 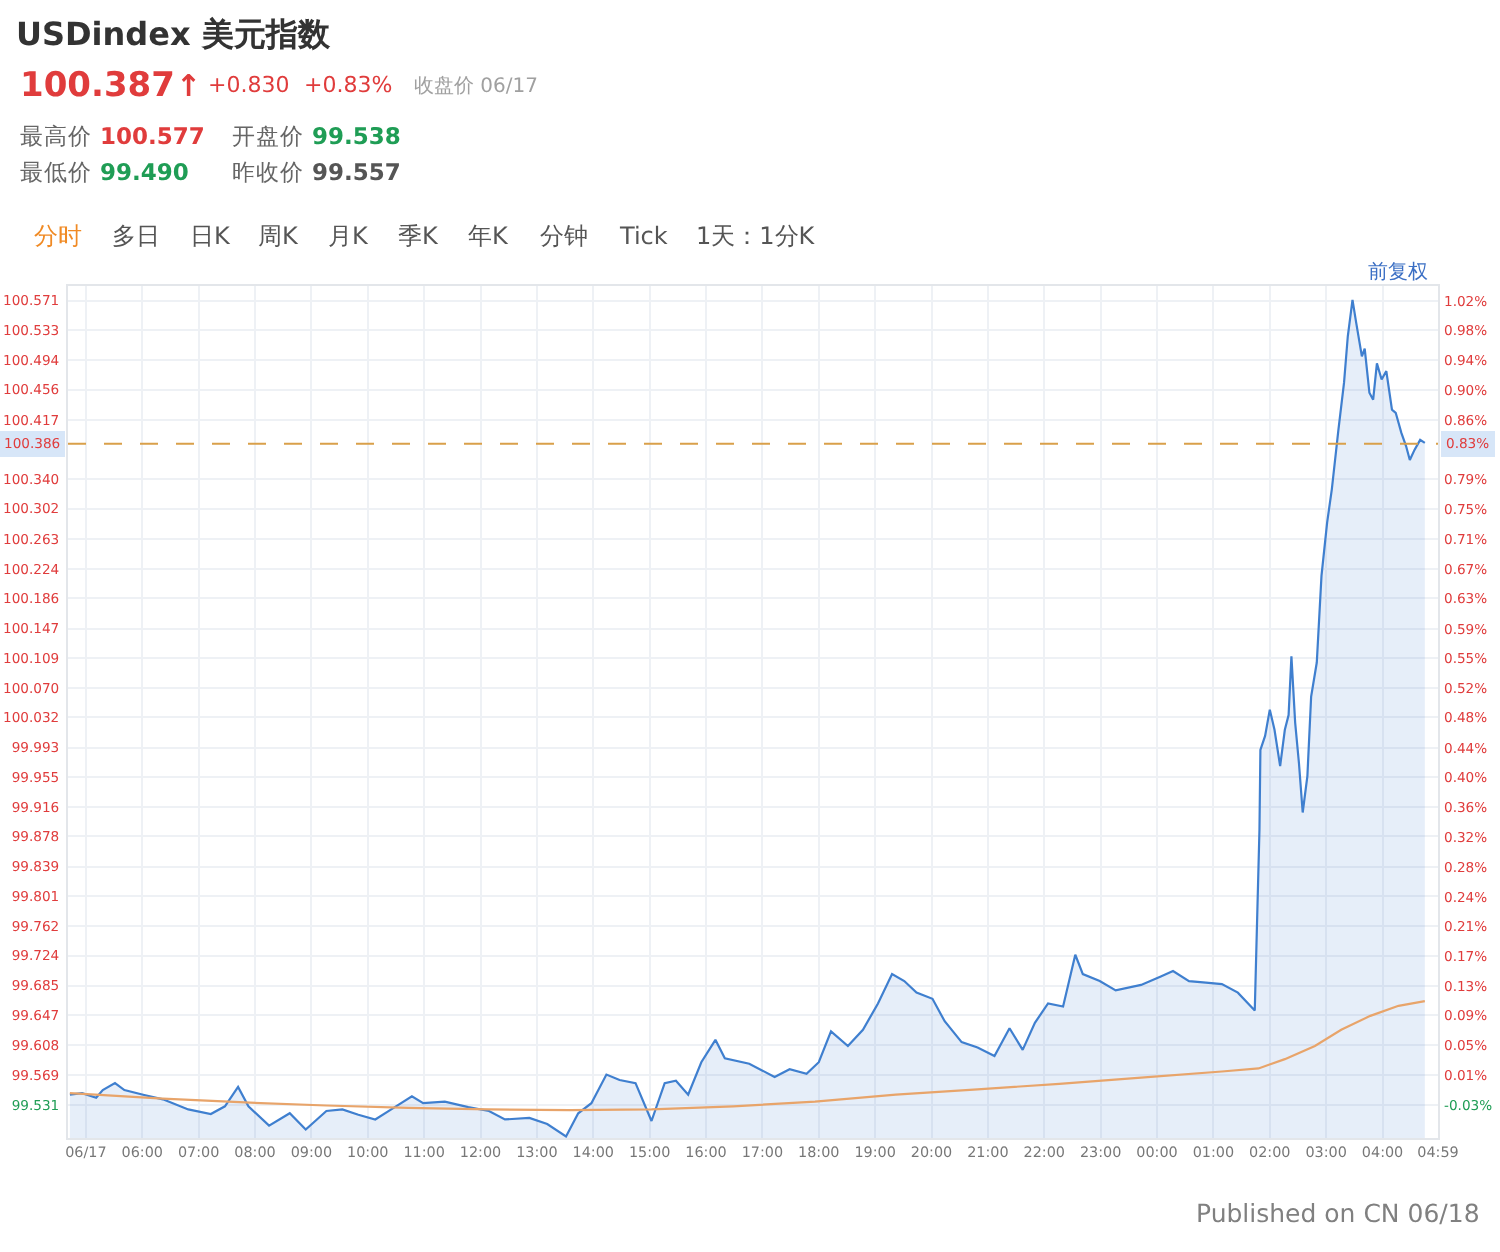 What do you see at coordinates (356, 172) in the screenshot?
I see `text: 99.557` at bounding box center [356, 172].